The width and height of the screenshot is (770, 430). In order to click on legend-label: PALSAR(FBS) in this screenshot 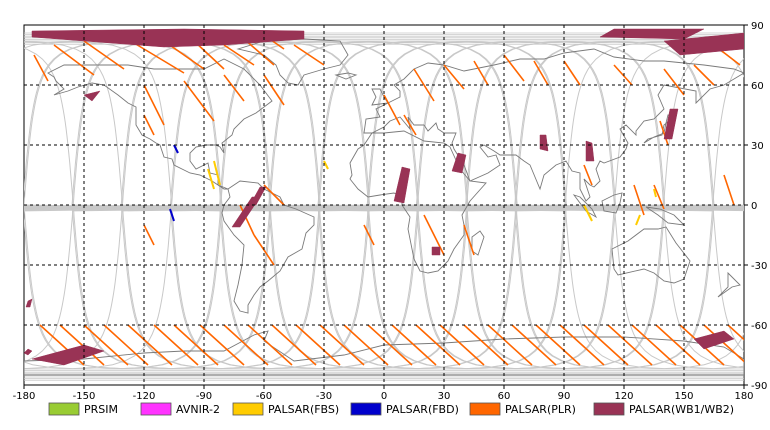, I will do `click(303, 409)`.